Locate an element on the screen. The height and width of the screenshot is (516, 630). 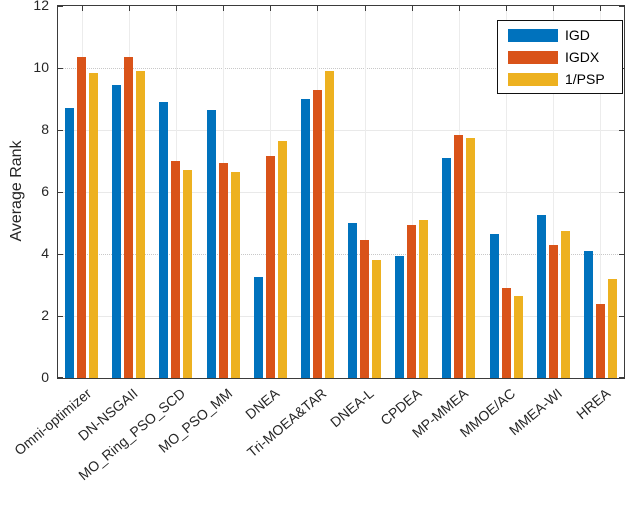
x-tick-label: DNEA is located at coordinates (262, 404).